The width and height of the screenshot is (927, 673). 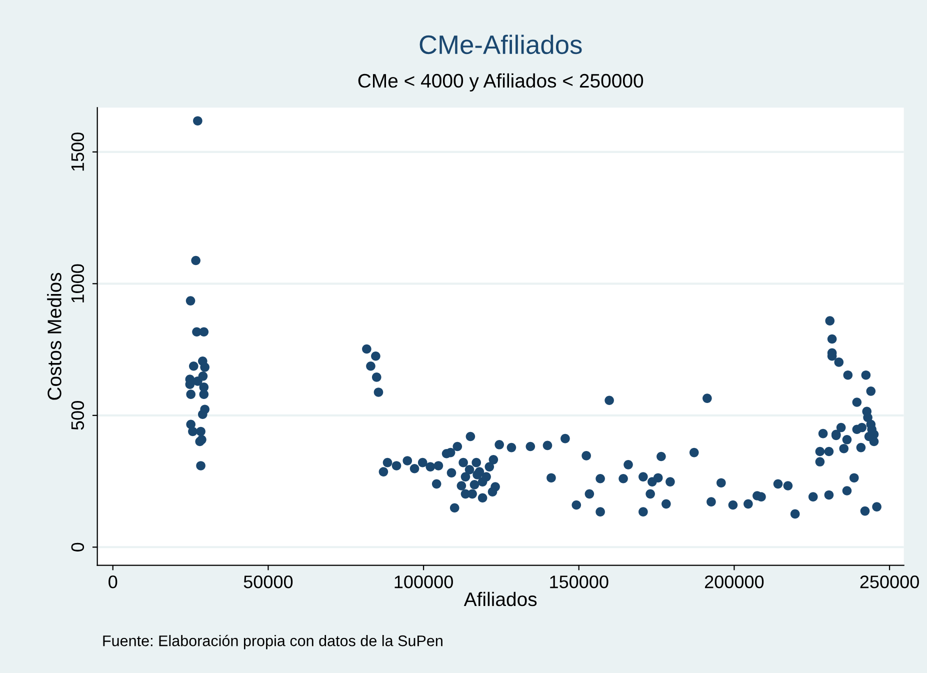 What do you see at coordinates (77, 283) in the screenshot?
I see `y-tick-label: 1000` at bounding box center [77, 283].